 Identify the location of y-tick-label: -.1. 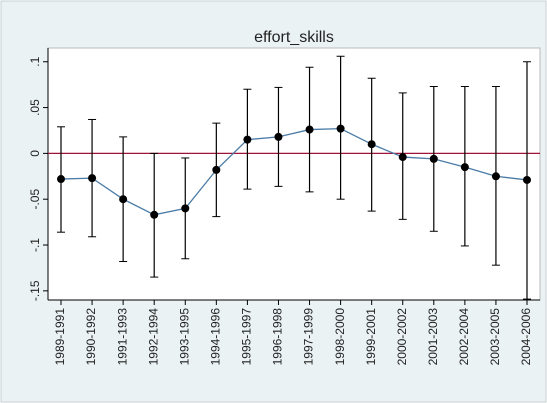
(35, 245).